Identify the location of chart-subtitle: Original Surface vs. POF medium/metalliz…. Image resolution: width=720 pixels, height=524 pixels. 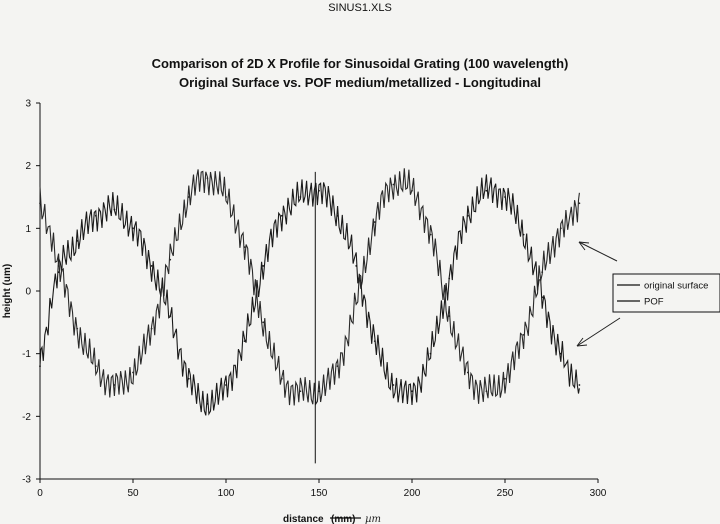
(360, 82).